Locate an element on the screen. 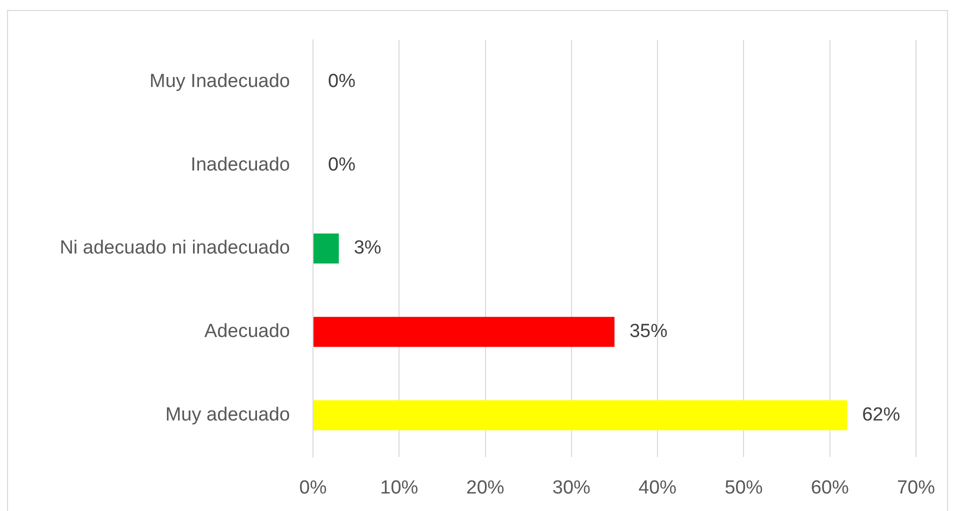 This screenshot has height=511, width=955. data-label: 35% is located at coordinates (648, 331).